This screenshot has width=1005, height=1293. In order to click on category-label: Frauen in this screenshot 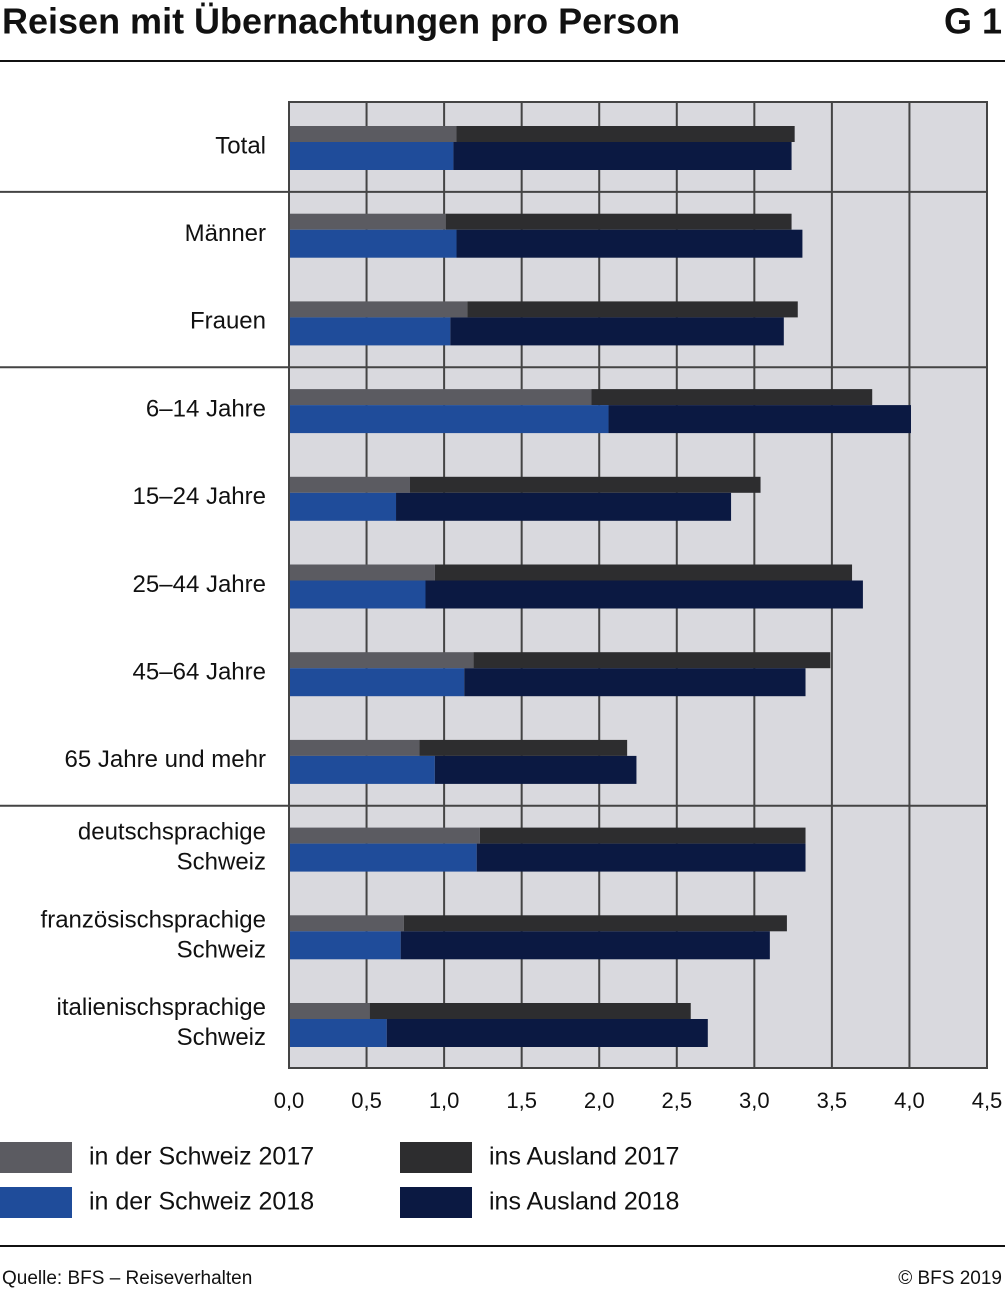, I will do `click(228, 321)`.